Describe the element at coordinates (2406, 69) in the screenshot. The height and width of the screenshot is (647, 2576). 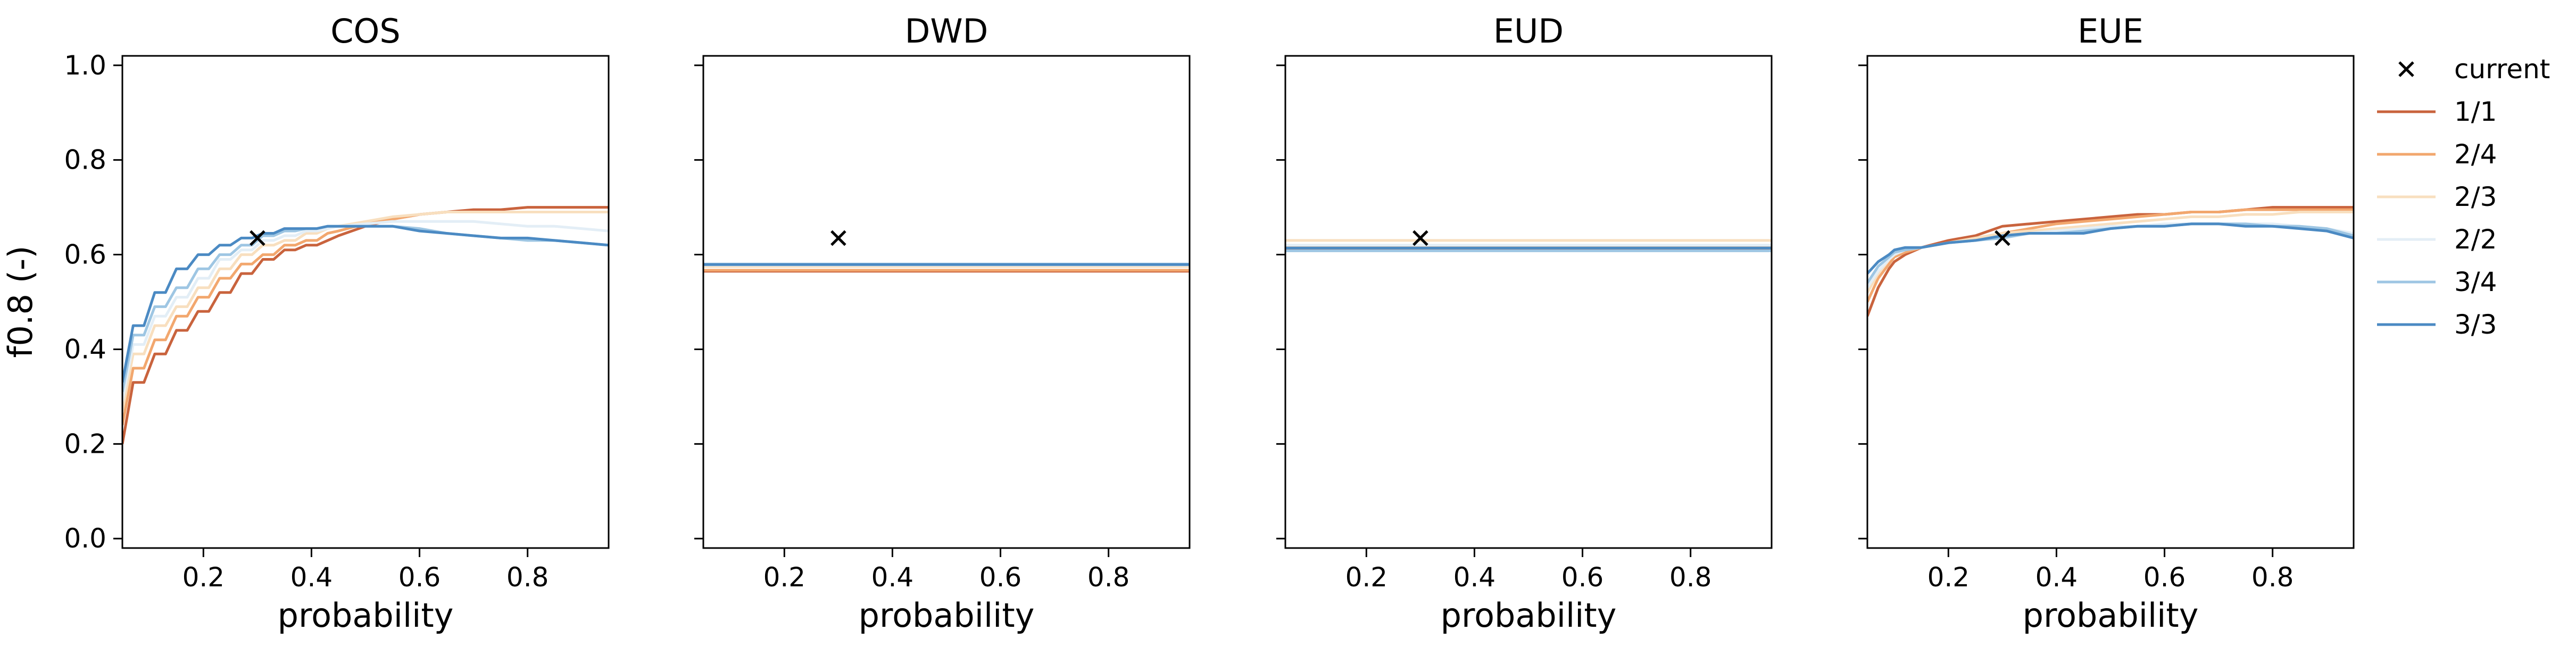
I see `legend-marker-current` at that location.